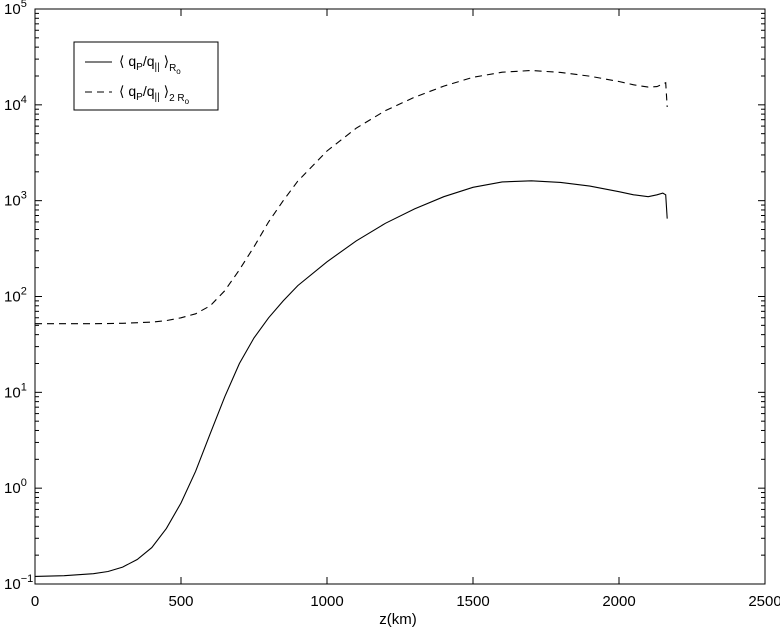 The image size is (780, 627). What do you see at coordinates (154, 94) in the screenshot?
I see `legend-label-2: ⟨ qP/q|| ⟩2 Ro` at bounding box center [154, 94].